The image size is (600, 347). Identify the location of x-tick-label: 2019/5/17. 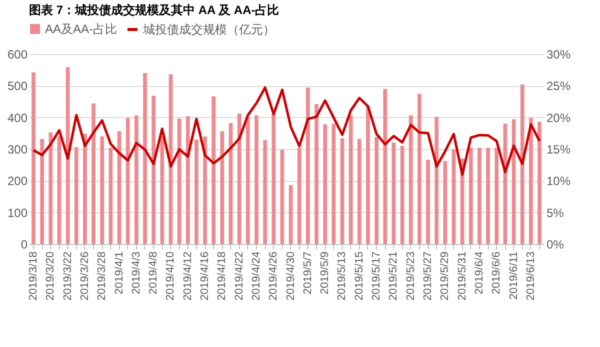
(376, 276).